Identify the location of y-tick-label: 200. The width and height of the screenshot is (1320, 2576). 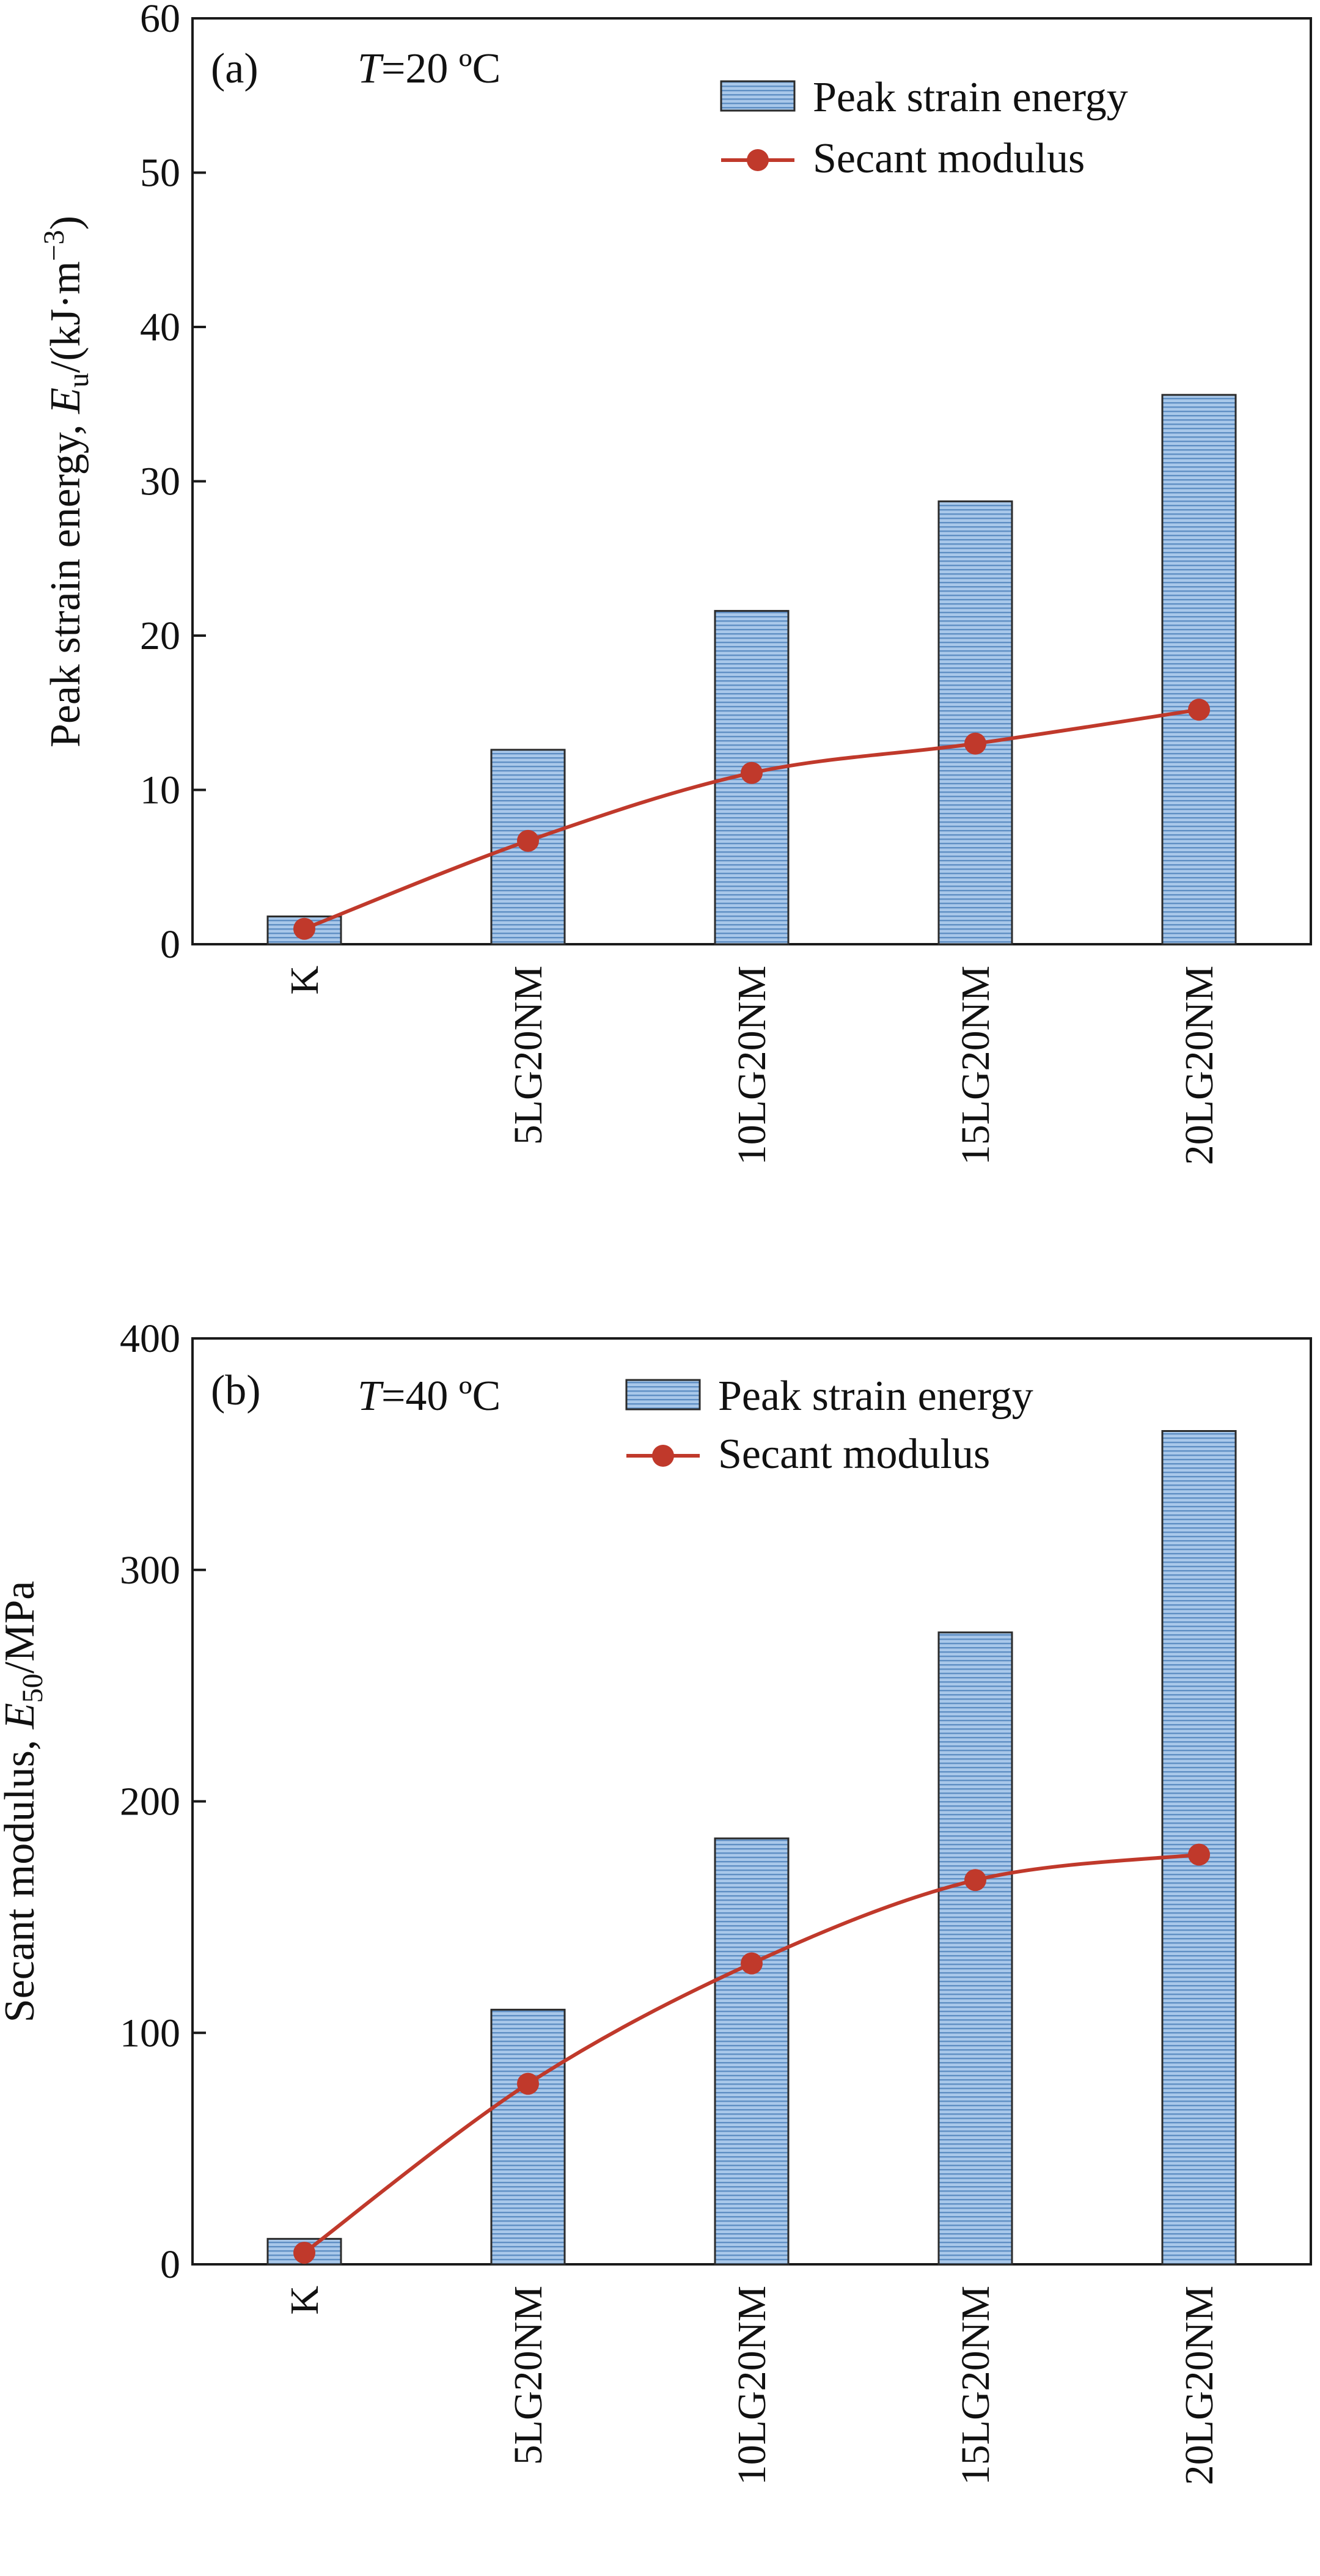
(150, 1802).